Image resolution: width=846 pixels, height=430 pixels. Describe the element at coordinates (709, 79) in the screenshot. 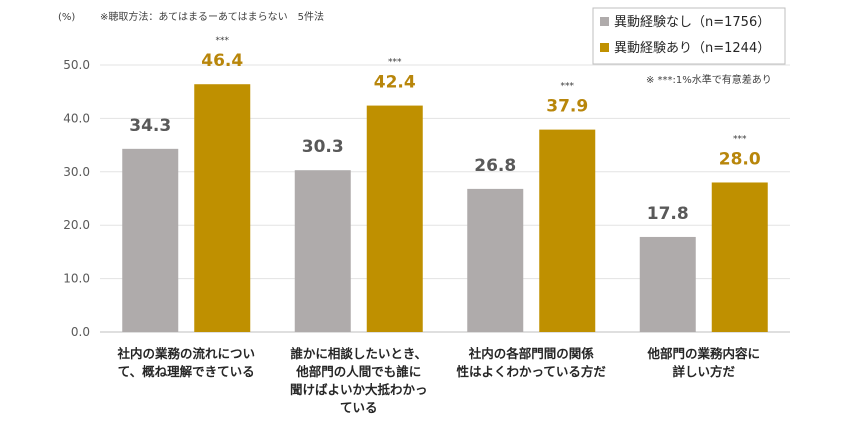

I see `significance-note: ※ ***:1%水準で有意差あり` at that location.